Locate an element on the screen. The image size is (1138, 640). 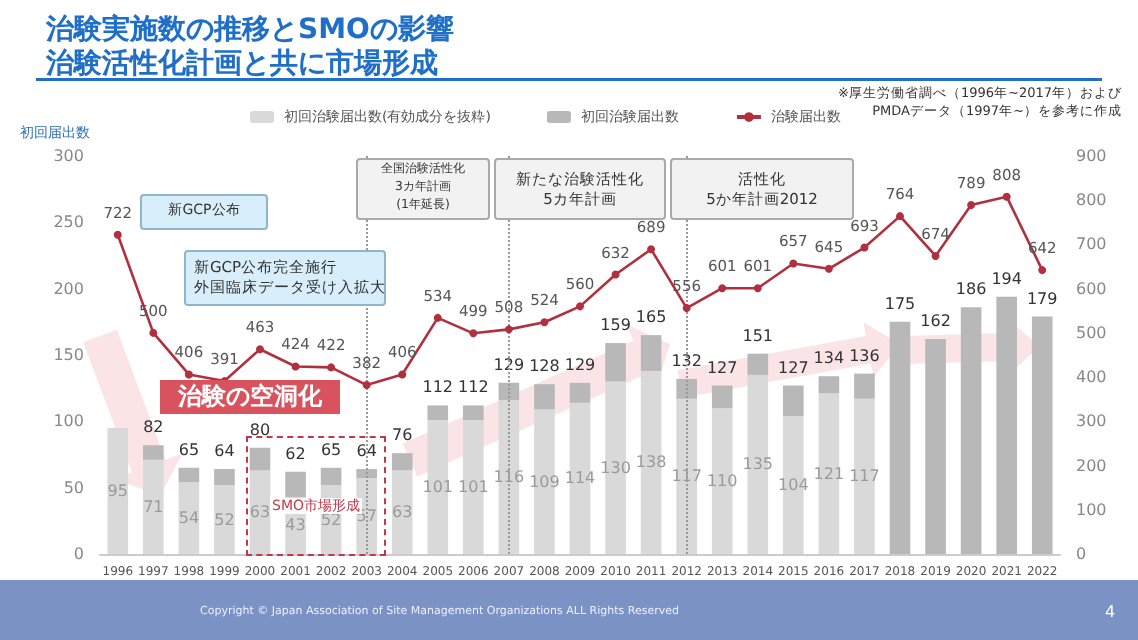
y2-tick-label: 300 is located at coordinates (1091, 421).